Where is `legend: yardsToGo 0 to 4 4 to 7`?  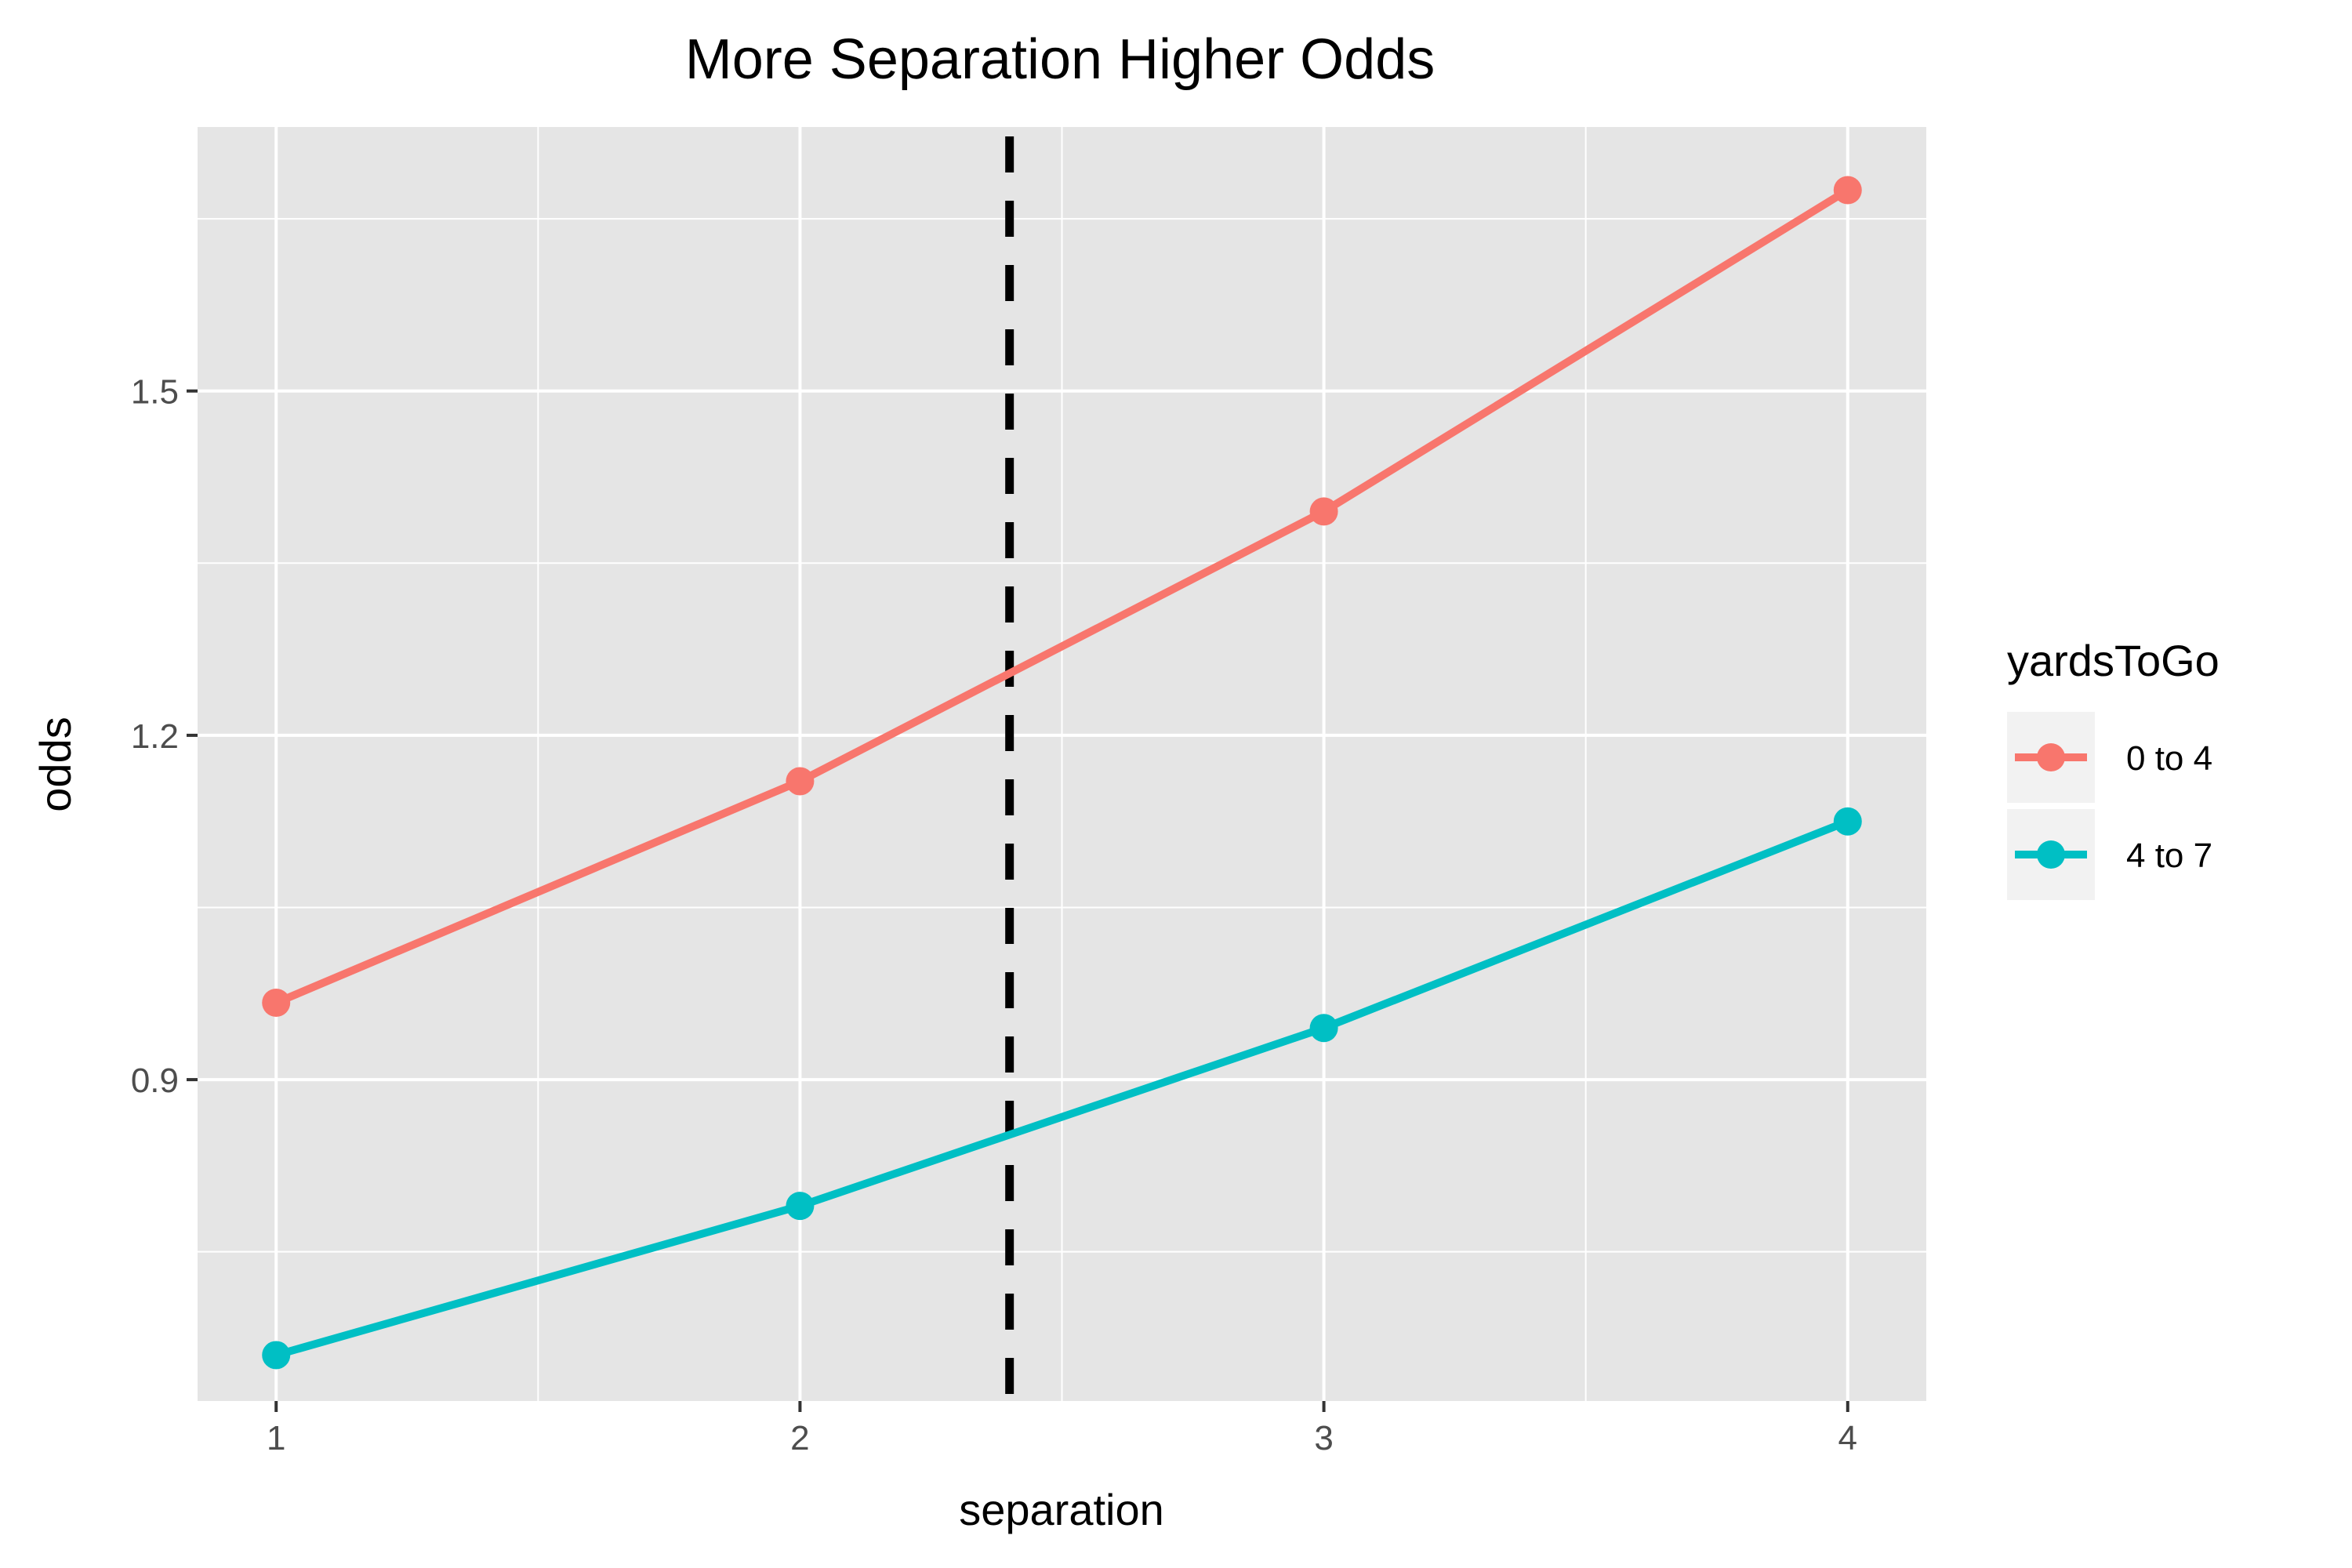 legend: yardsToGo 0 to 4 4 to 7 is located at coordinates (2113, 768).